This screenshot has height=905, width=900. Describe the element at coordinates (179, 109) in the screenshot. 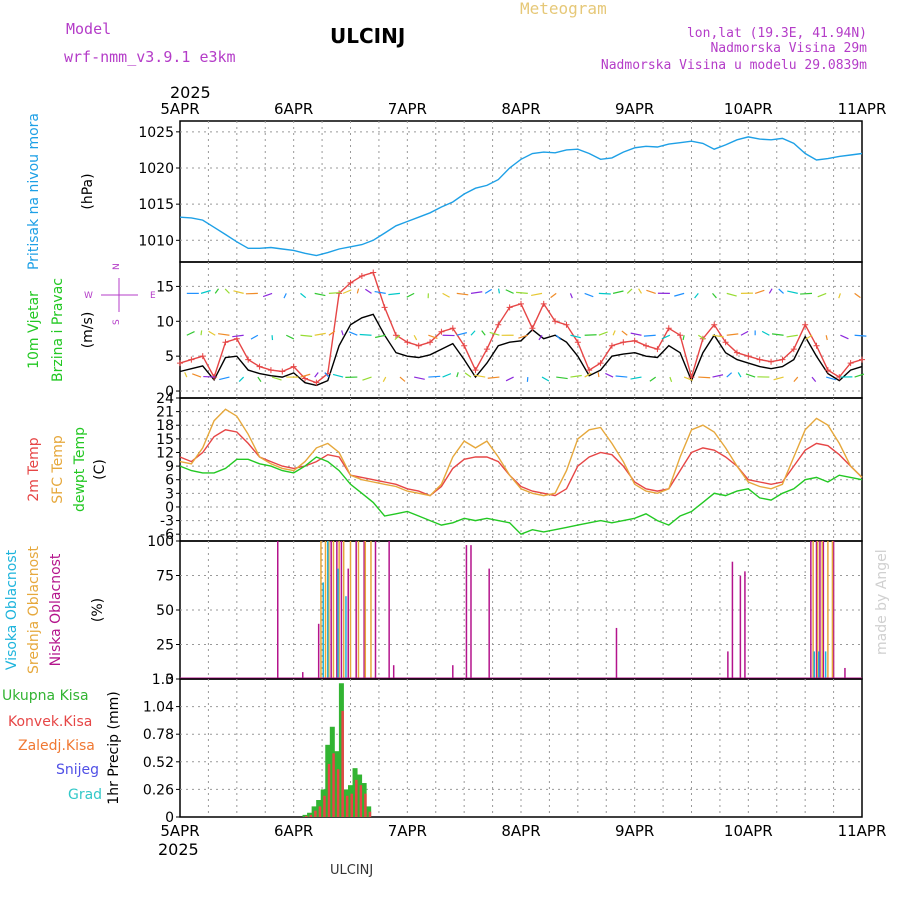

I see `time-label-top: 5APR` at that location.